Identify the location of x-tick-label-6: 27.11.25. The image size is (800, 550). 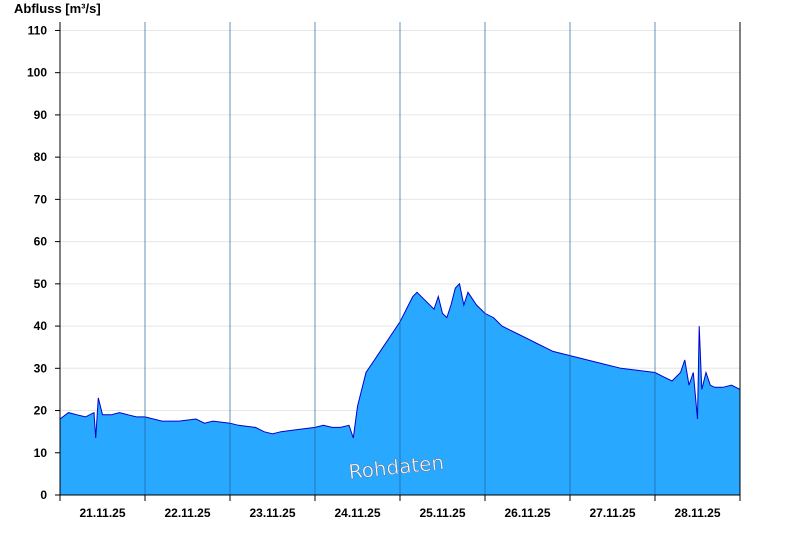
(612, 513).